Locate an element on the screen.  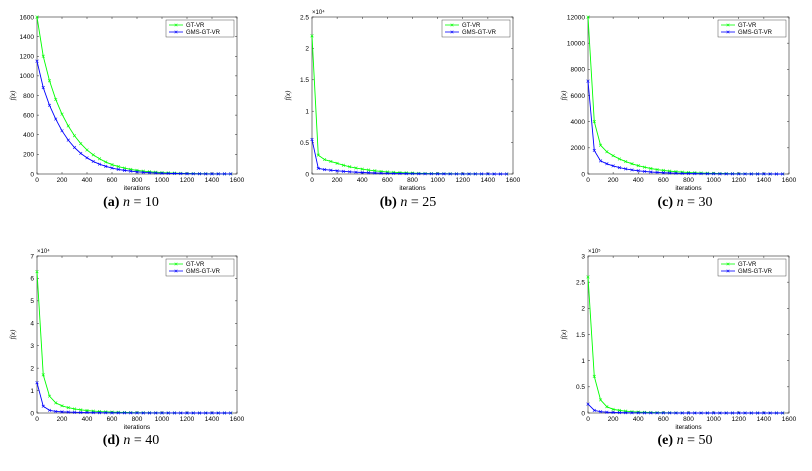
y-tick-label: 1000 is located at coordinates (27, 76).